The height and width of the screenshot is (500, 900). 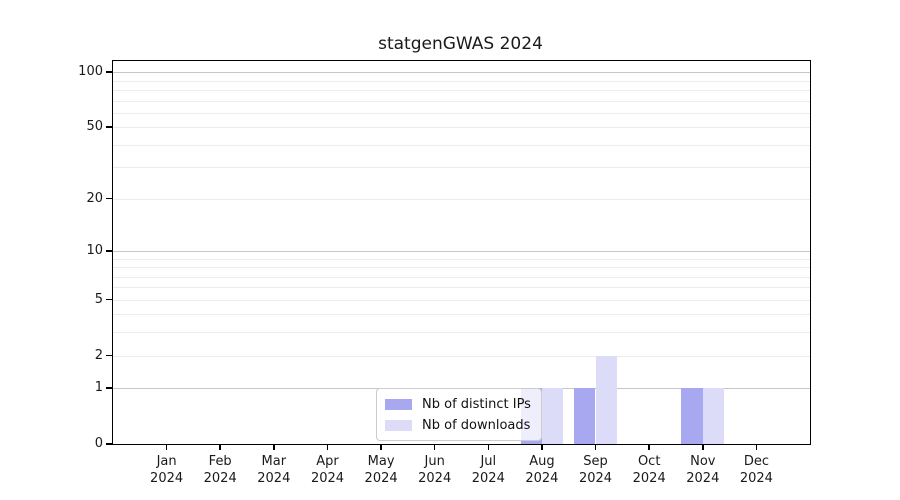 I want to click on x-tick-month: Oct, so click(x=649, y=461).